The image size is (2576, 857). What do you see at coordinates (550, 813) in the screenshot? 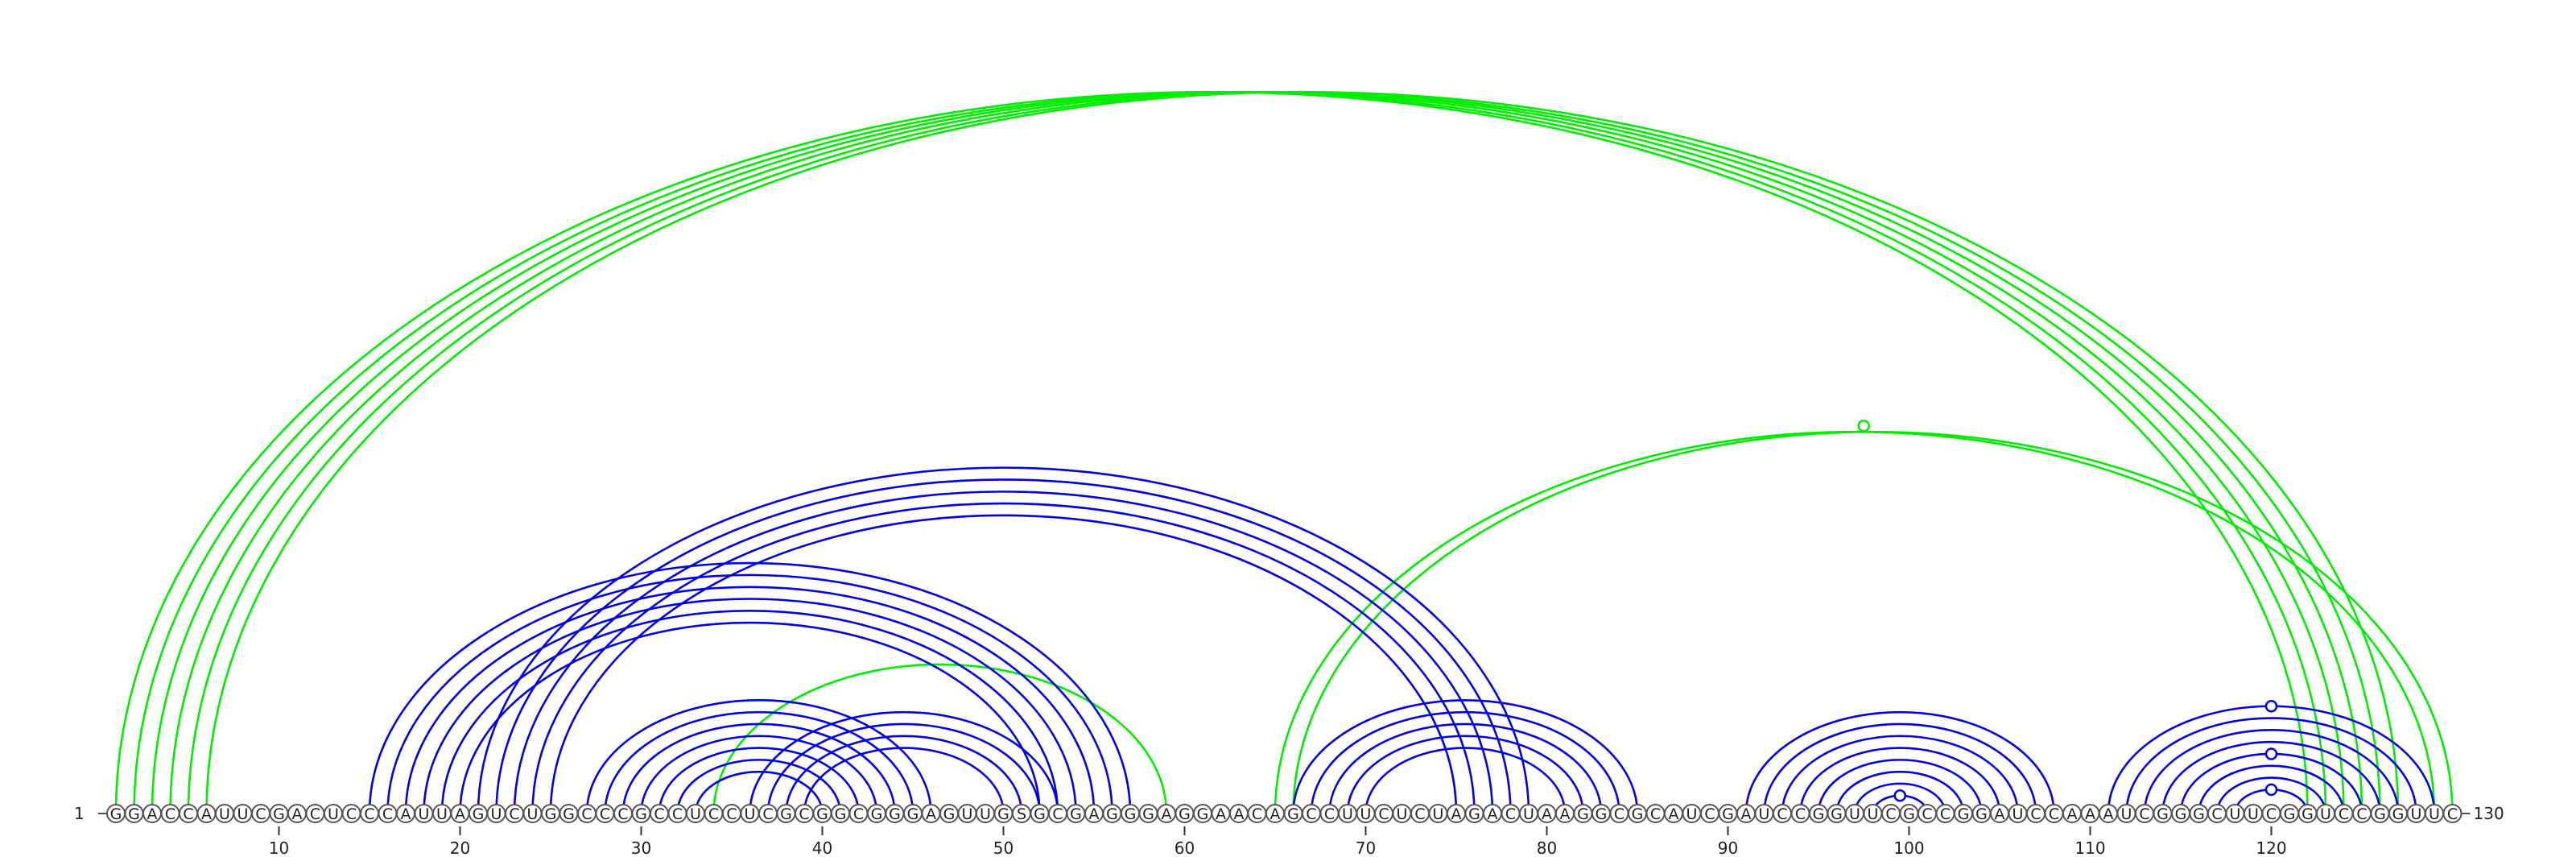
I see `nucleotide-25: G` at bounding box center [550, 813].